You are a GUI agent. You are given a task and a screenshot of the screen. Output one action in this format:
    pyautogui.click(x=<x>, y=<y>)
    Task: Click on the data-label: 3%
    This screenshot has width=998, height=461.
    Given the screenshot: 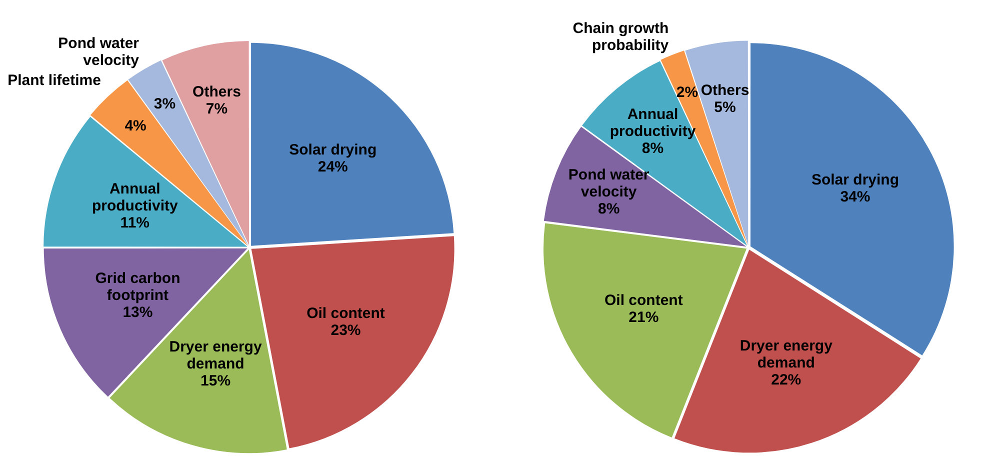 What is the action you would take?
    pyautogui.click(x=165, y=103)
    